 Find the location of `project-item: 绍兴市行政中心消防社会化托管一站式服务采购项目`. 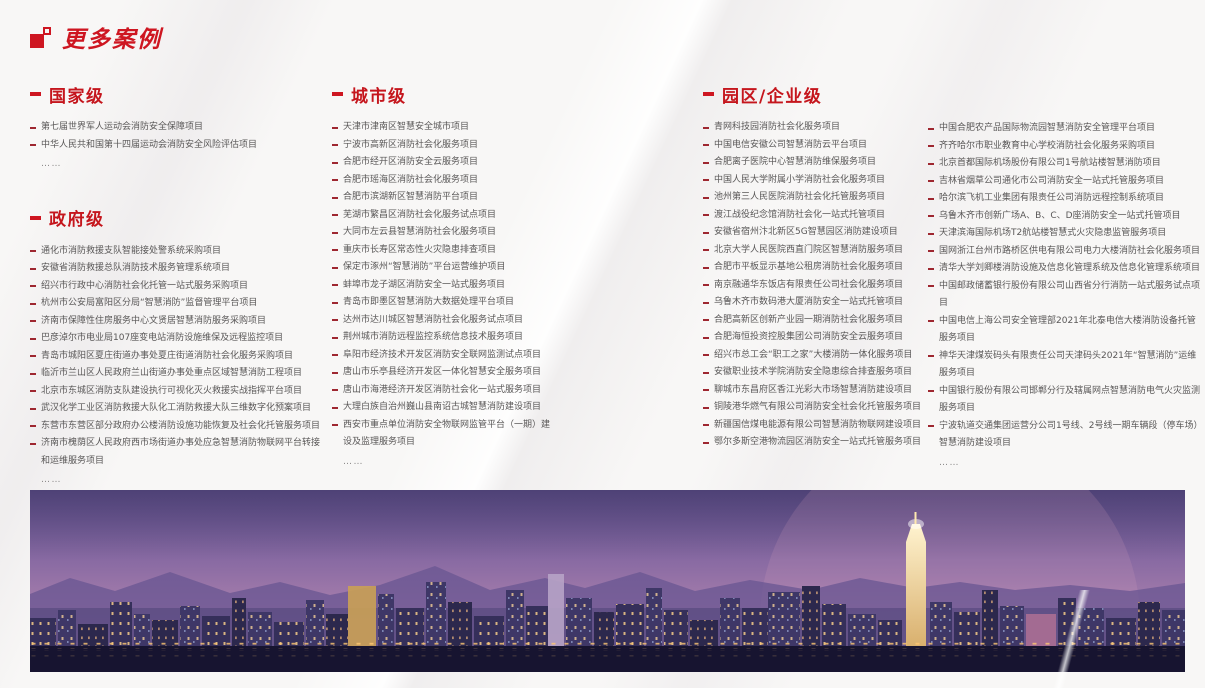

project-item: 绍兴市行政中心消防社会化托管一站式服务采购项目 is located at coordinates (176, 287).